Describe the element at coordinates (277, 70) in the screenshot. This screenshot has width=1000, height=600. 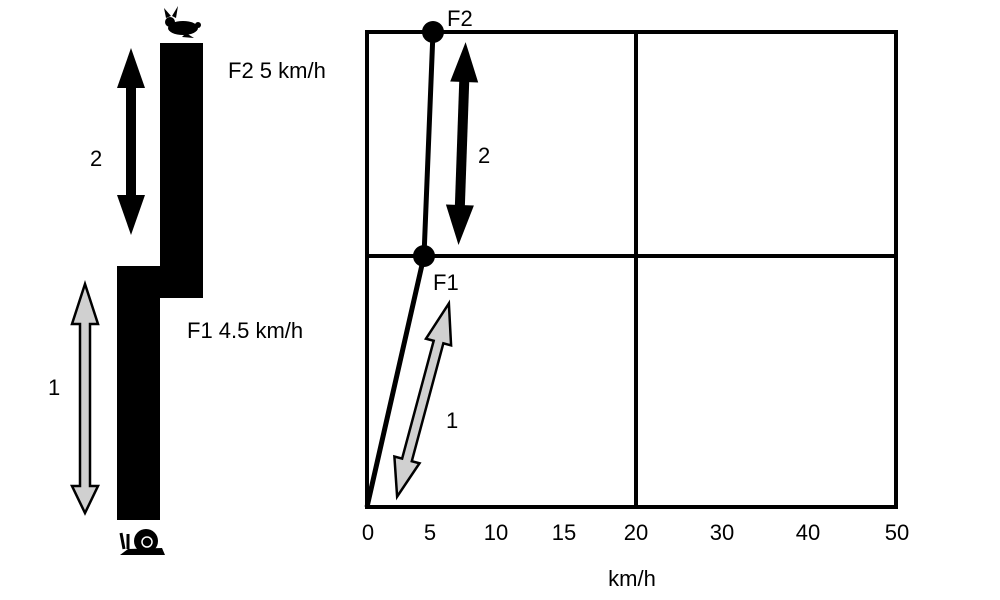
I see `f2-speed-label: F2 5 km/h` at that location.